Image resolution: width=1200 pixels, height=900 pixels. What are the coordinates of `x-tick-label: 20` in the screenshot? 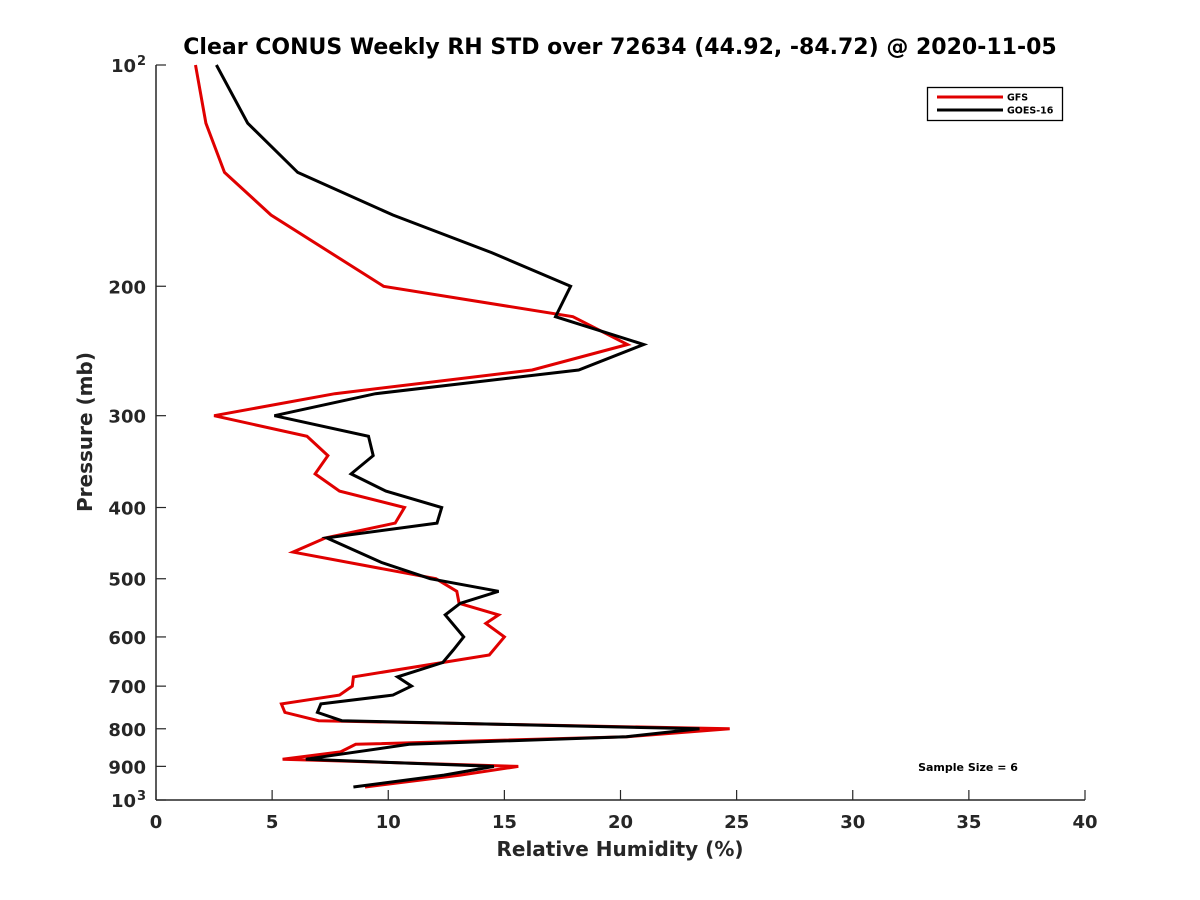 It's located at (620, 822).